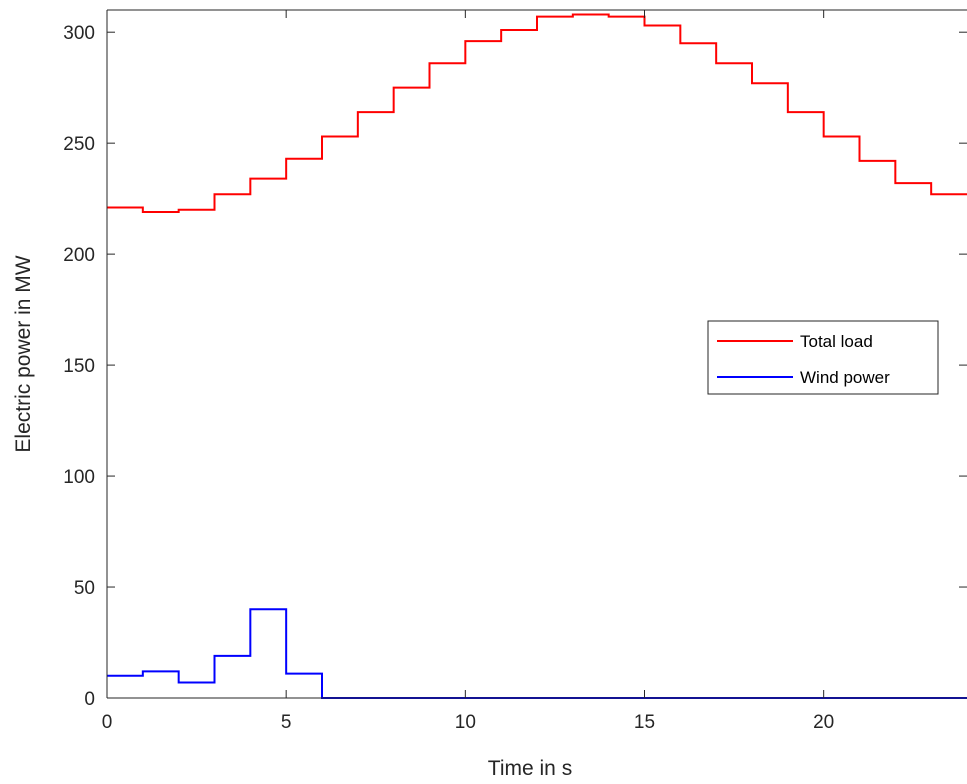 This screenshot has height=784, width=967. What do you see at coordinates (89, 699) in the screenshot?
I see `y-tick-label: 0` at bounding box center [89, 699].